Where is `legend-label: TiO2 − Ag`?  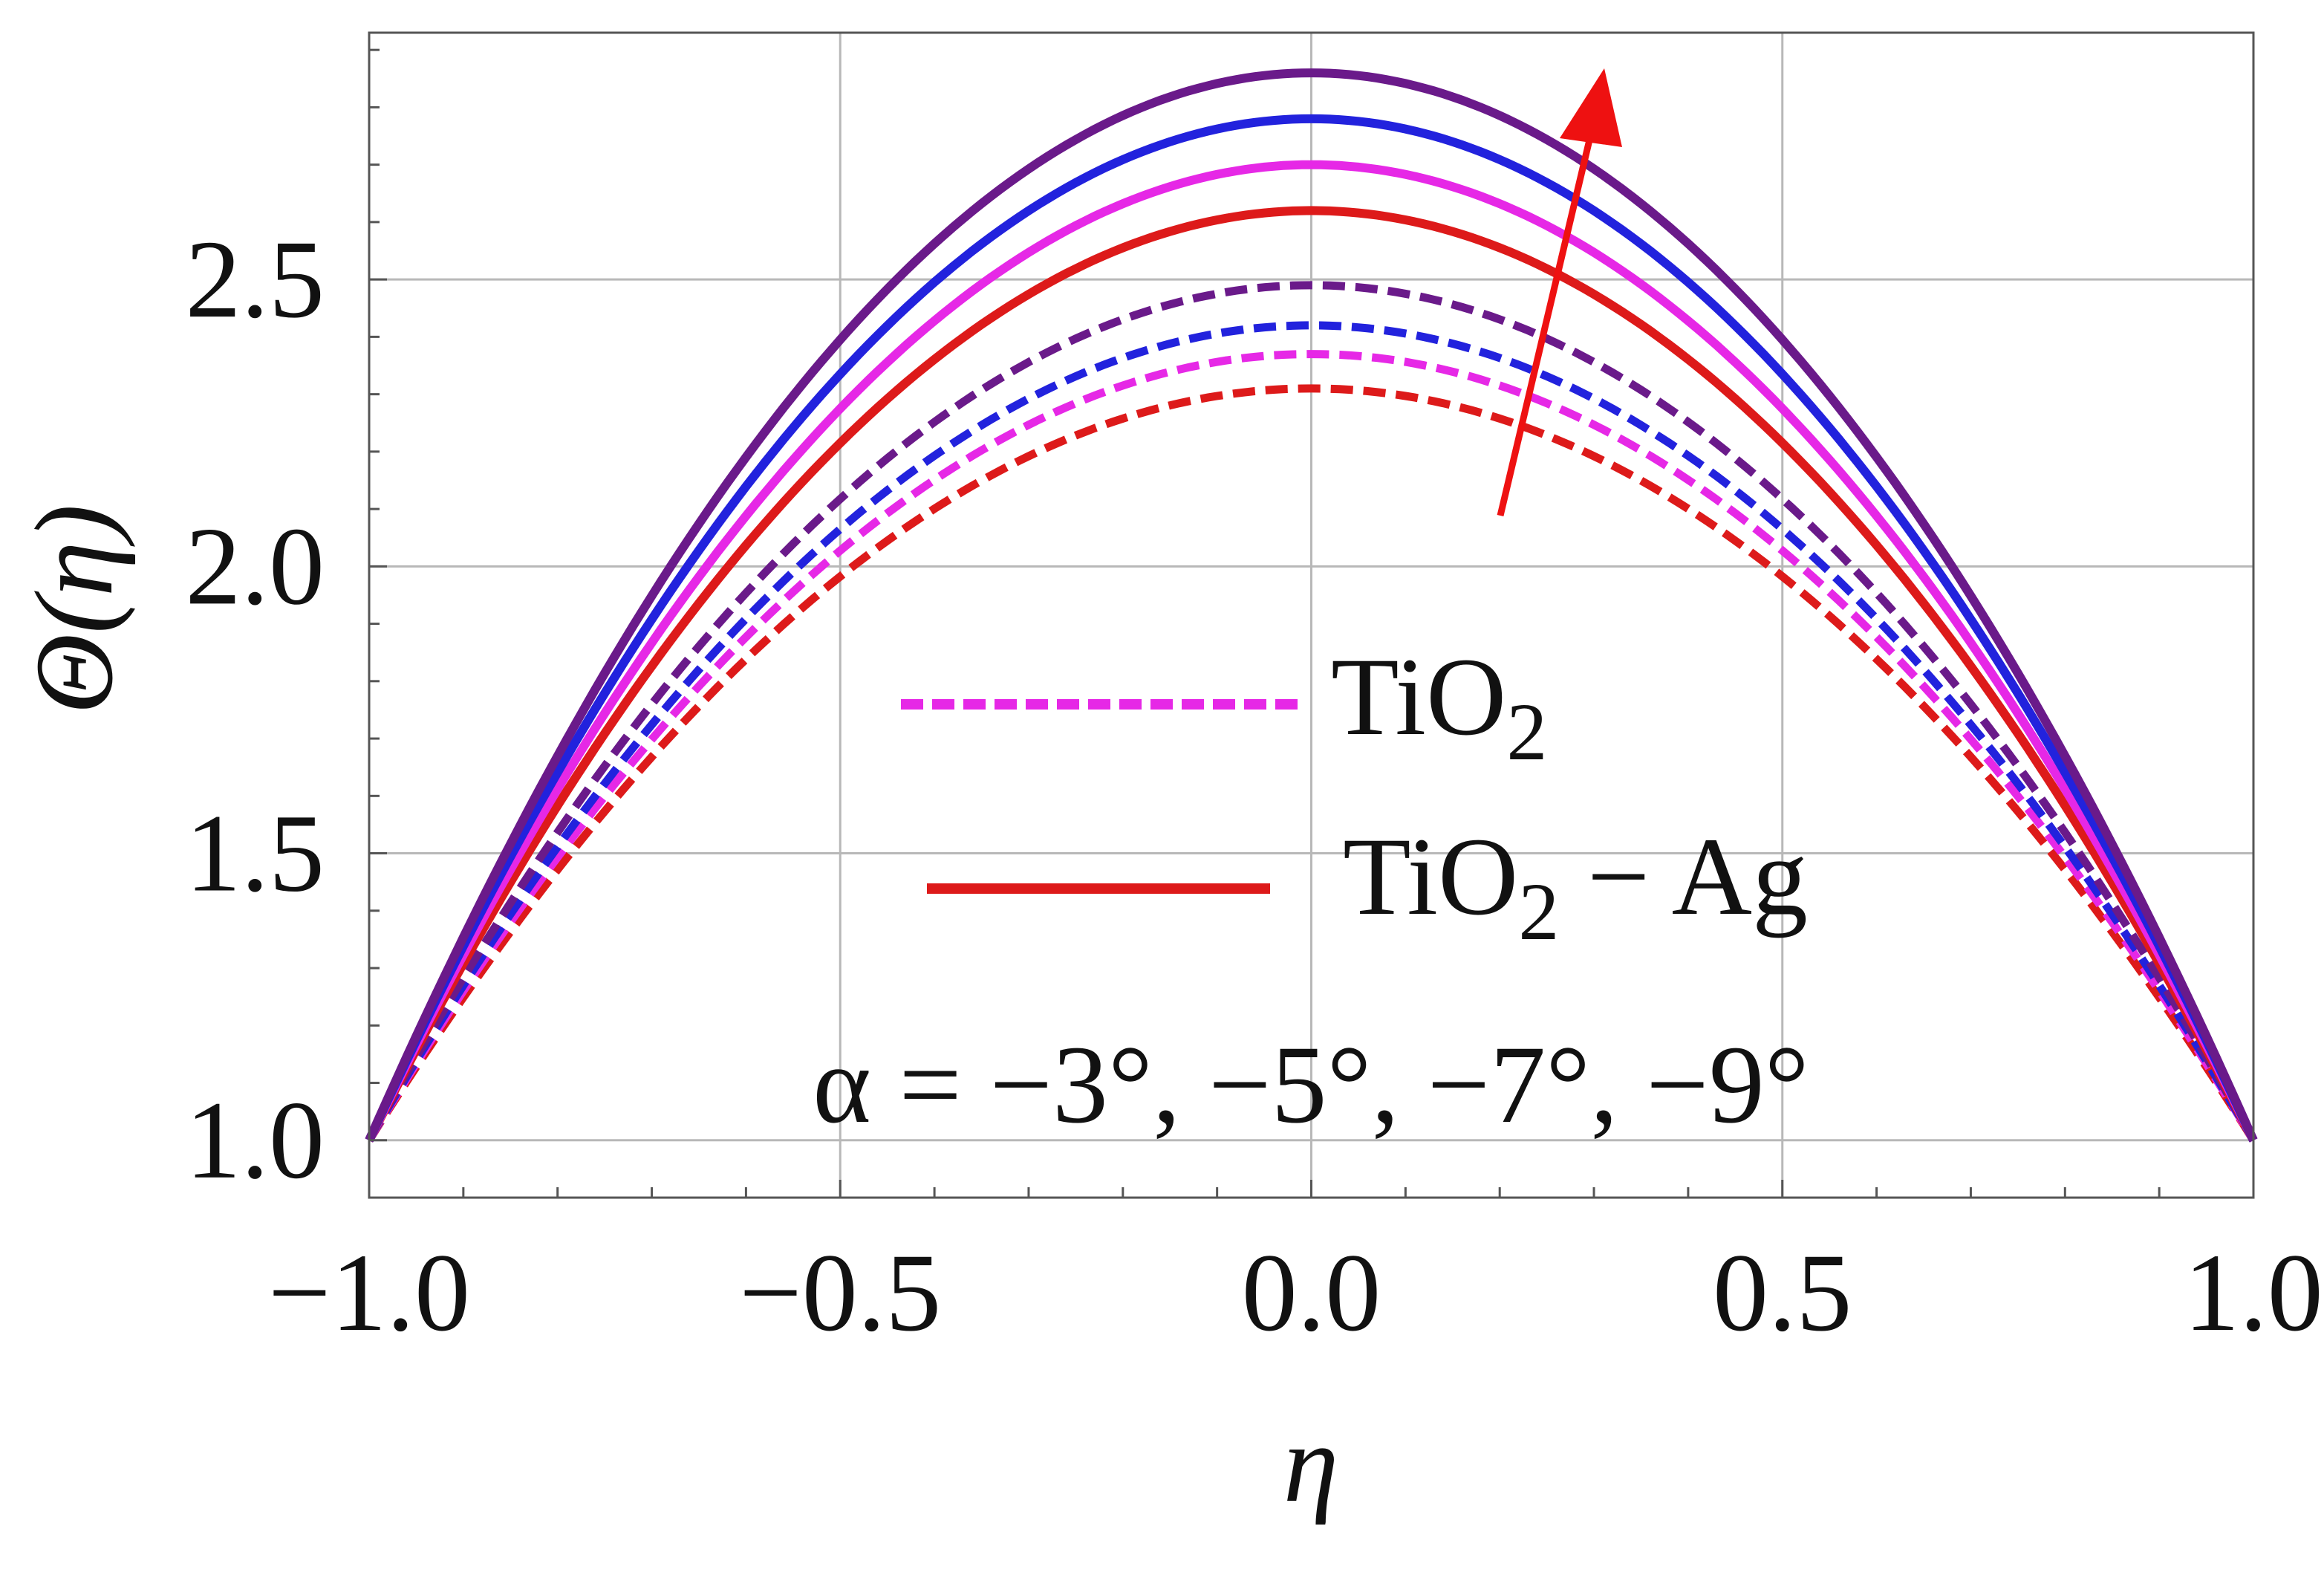 legend-label: TiO2 − Ag is located at coordinates (1575, 886).